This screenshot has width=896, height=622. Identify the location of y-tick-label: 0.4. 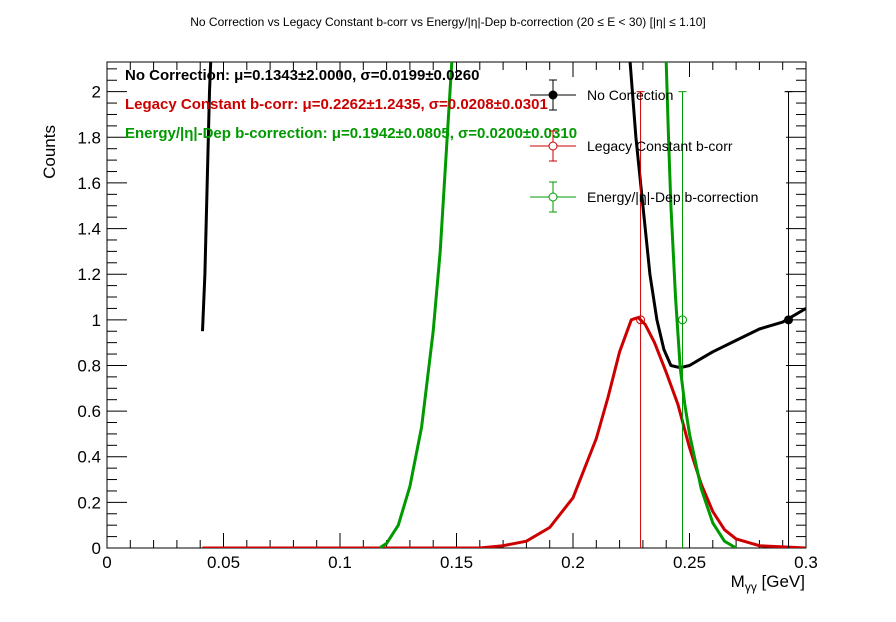
(89, 457).